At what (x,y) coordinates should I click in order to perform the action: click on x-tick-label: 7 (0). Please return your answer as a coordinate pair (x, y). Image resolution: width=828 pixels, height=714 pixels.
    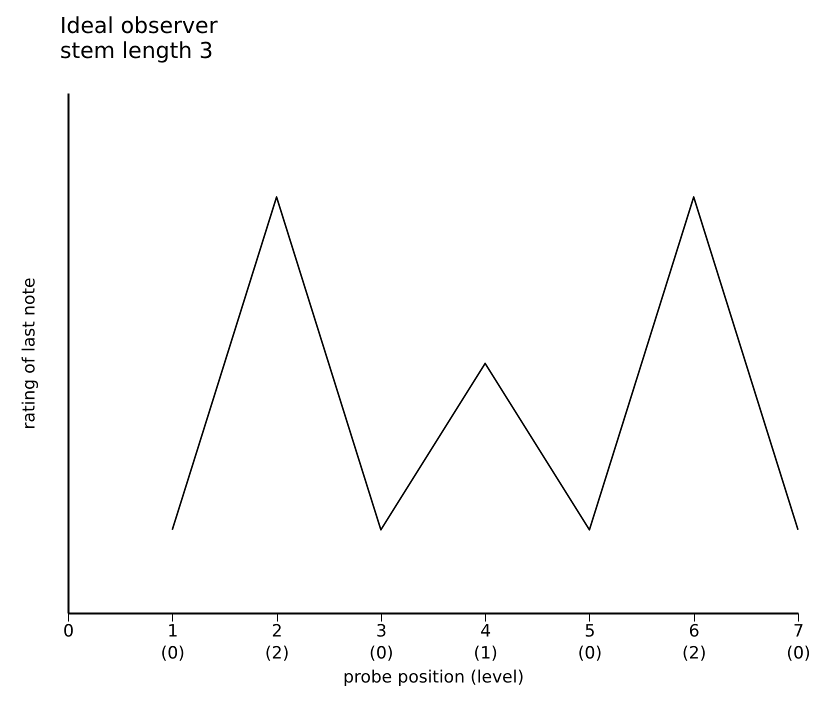
    Looking at the image, I should click on (798, 643).